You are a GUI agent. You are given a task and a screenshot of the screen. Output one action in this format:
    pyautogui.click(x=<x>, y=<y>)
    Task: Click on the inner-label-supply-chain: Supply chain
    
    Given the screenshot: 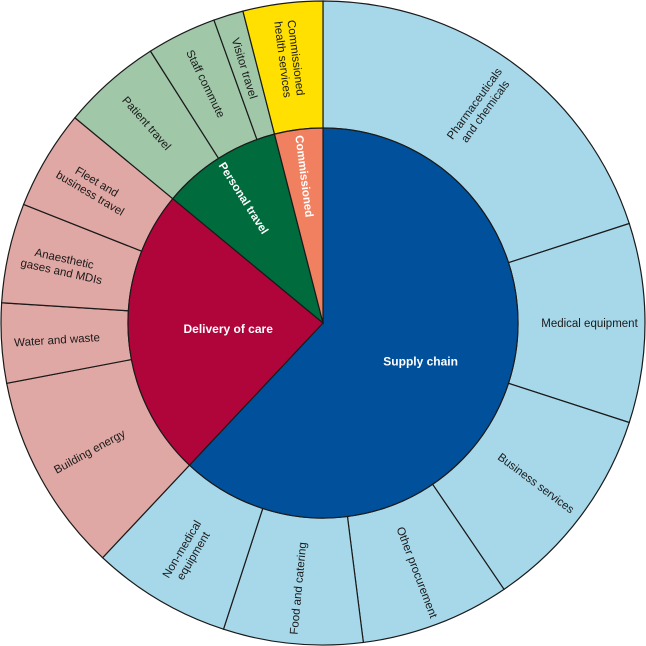 What is the action you would take?
    pyautogui.click(x=420, y=362)
    